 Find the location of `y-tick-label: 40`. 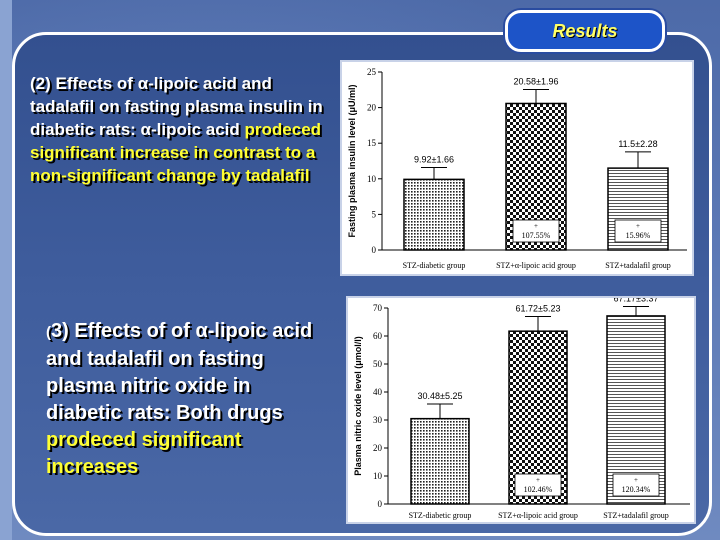

y-tick-label: 40 is located at coordinates (378, 392).